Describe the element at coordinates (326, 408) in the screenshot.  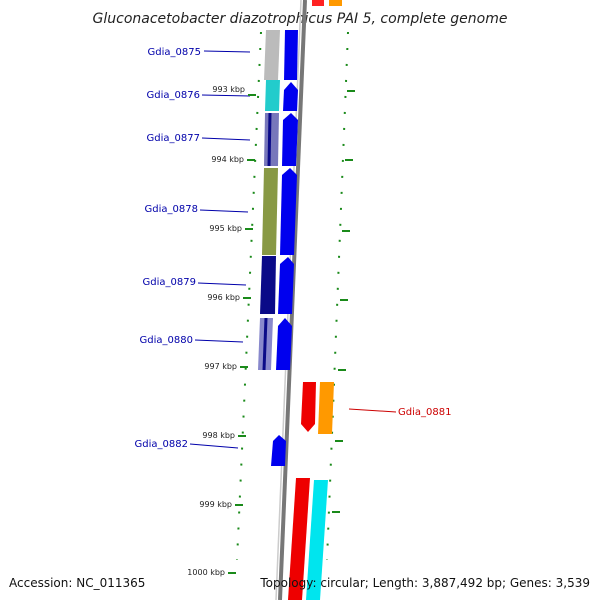
I see `feature-0881-orange` at that location.